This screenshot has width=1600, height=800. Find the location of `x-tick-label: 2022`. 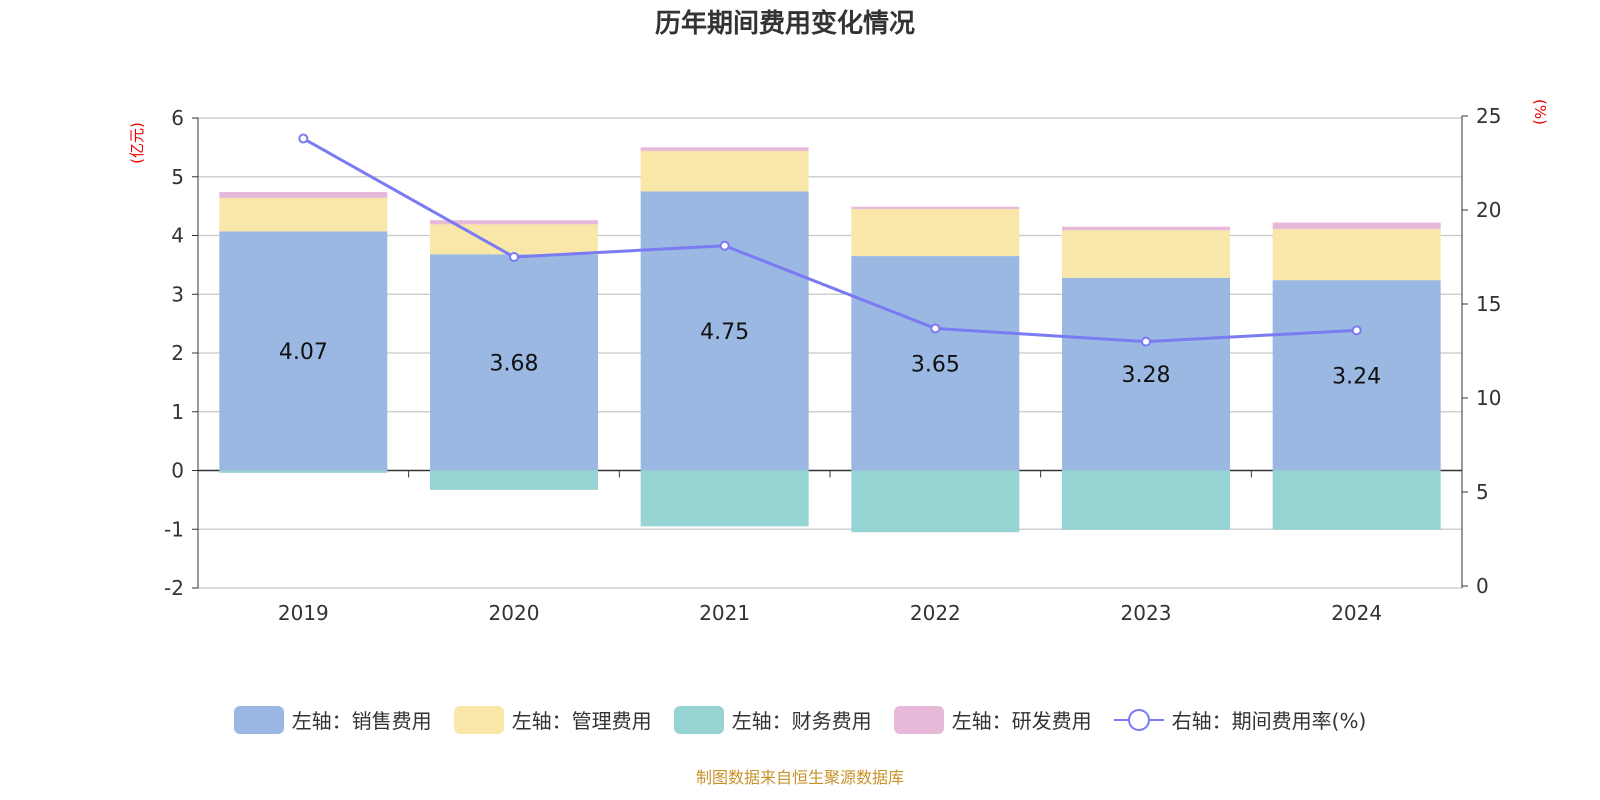

x-tick-label: 2022 is located at coordinates (935, 613).